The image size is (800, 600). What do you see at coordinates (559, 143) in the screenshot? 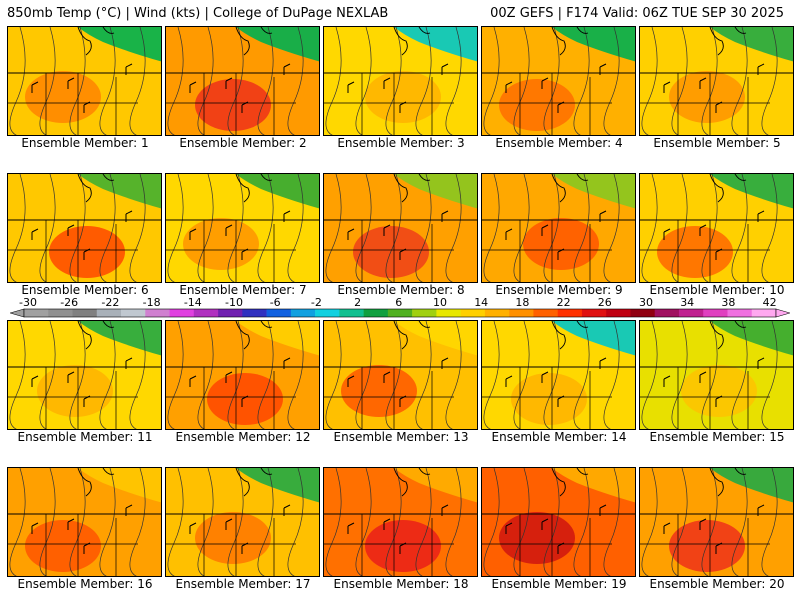
I see `ensemble-member-label: Ensemble Member: 4` at bounding box center [559, 143].